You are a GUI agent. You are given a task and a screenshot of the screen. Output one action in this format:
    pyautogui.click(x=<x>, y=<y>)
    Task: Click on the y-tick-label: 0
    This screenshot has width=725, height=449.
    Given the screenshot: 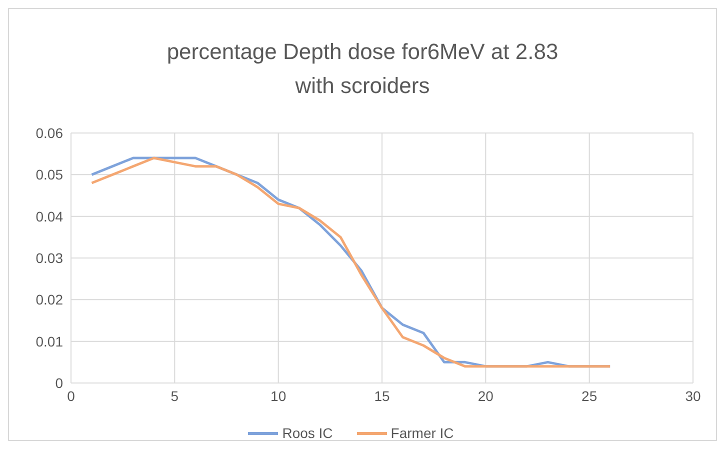 What is the action you would take?
    pyautogui.click(x=59, y=382)
    